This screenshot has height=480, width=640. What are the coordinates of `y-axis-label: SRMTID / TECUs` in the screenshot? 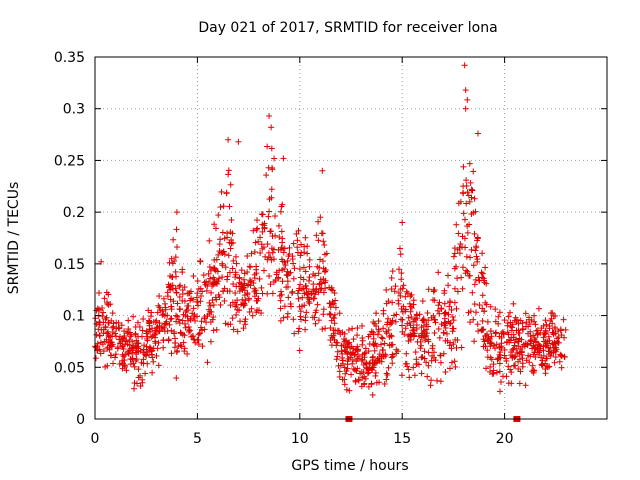 It's located at (14, 238).